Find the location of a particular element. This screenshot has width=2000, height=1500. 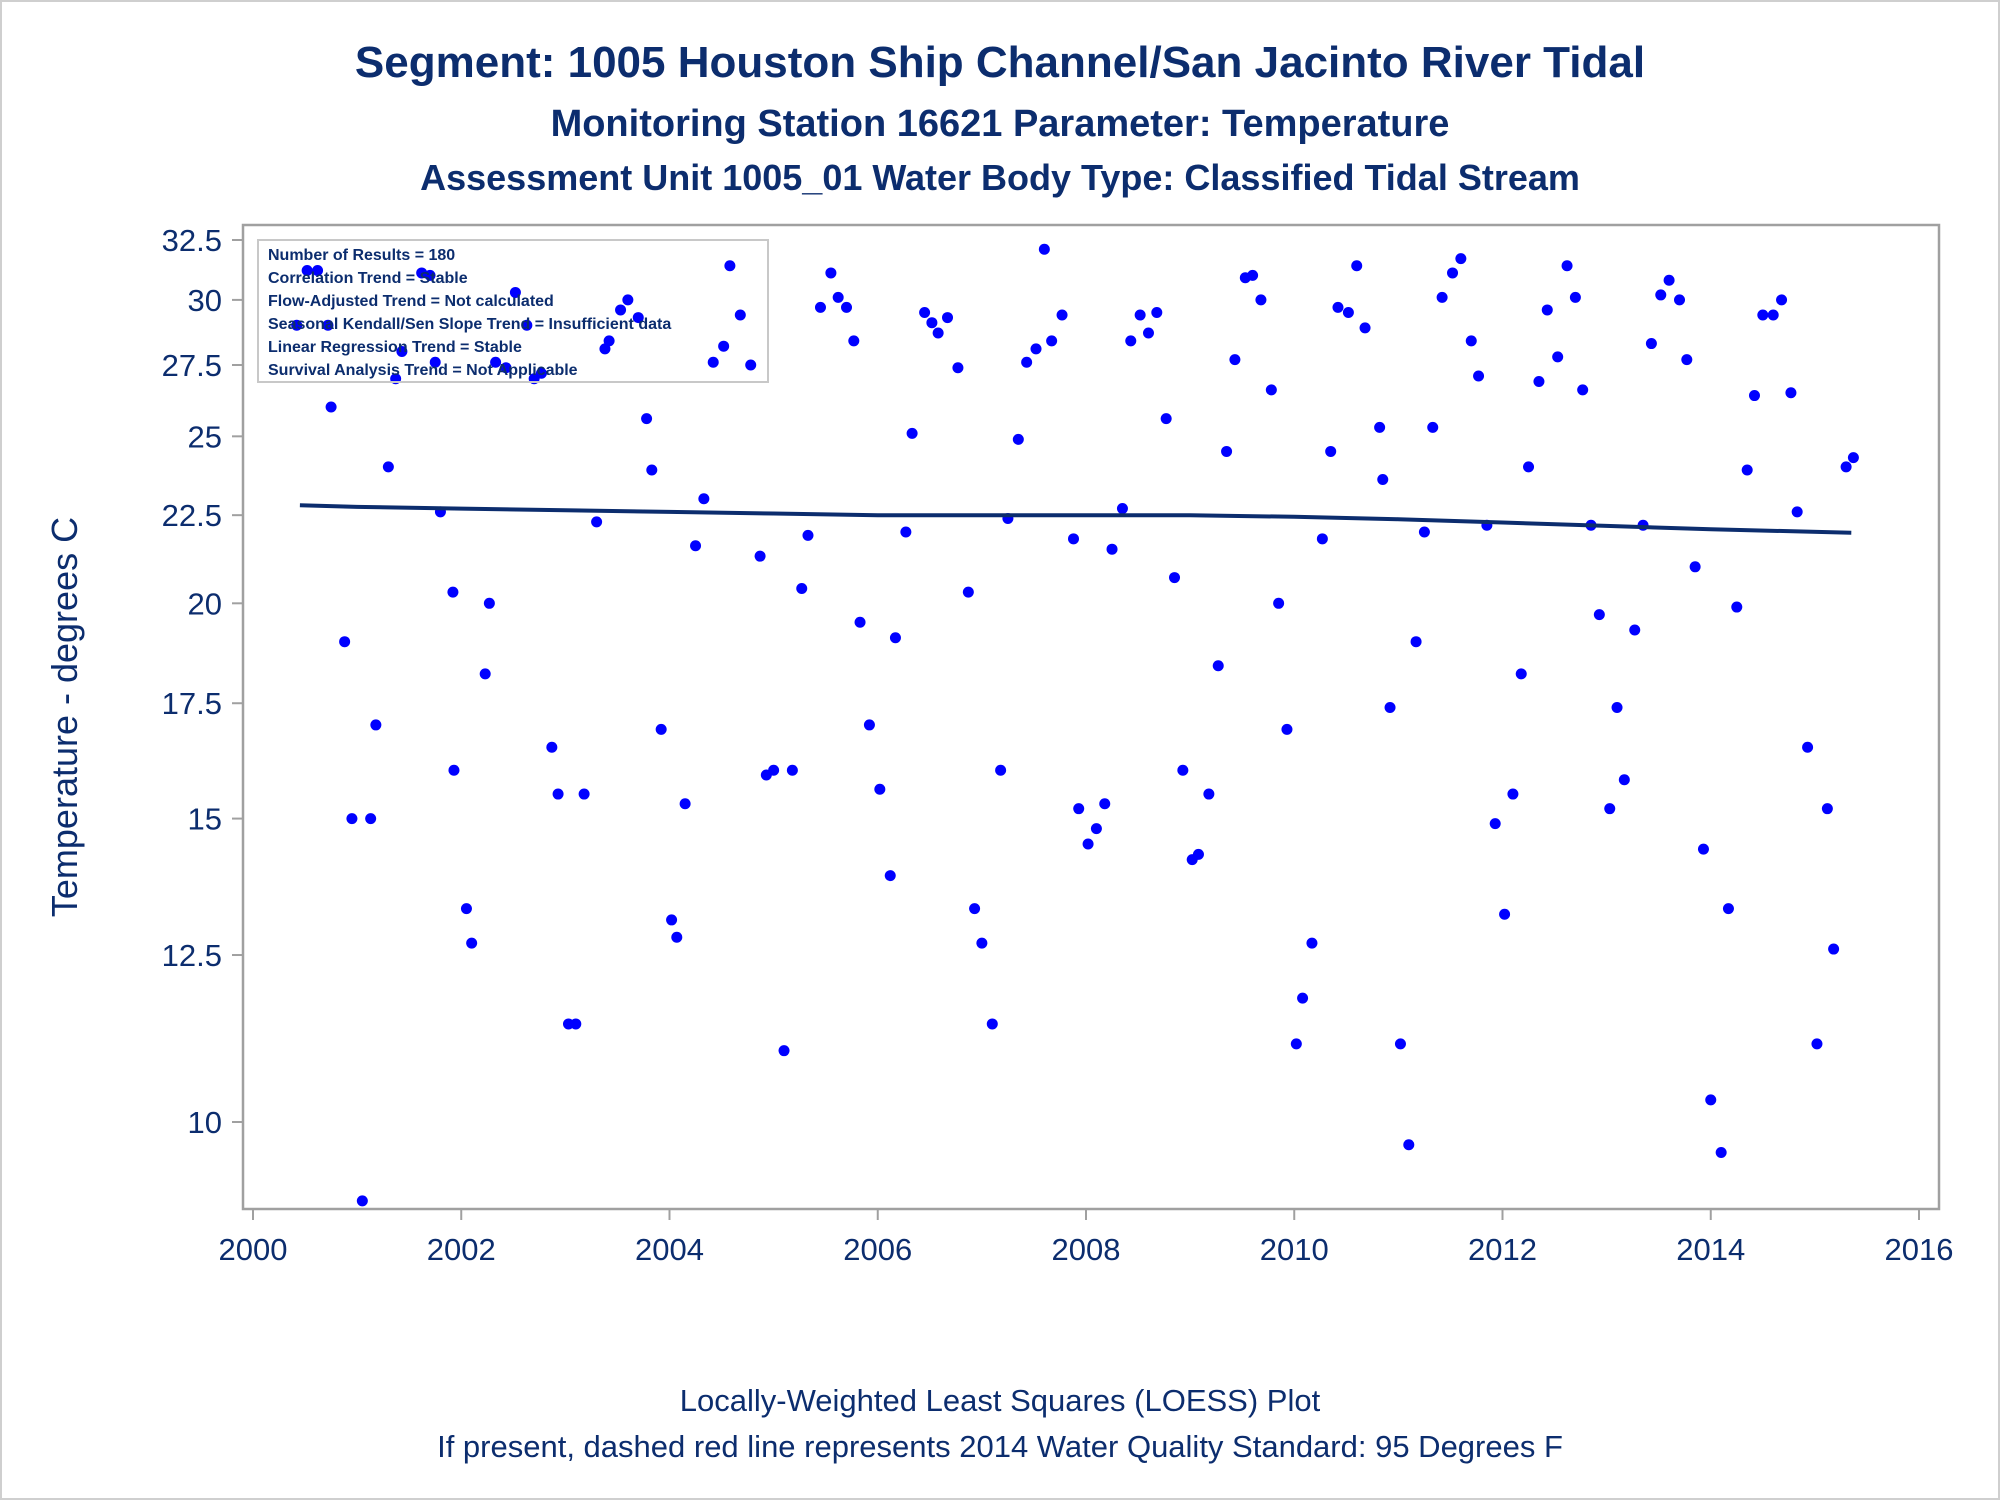

x-tick-label: 2002 is located at coordinates (461, 1249).